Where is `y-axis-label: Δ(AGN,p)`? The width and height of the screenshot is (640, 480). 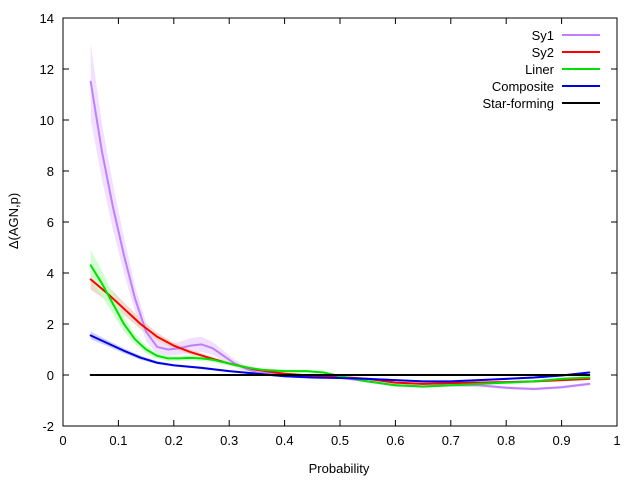 y-axis-label: Δ(AGN,p) is located at coordinates (13, 221).